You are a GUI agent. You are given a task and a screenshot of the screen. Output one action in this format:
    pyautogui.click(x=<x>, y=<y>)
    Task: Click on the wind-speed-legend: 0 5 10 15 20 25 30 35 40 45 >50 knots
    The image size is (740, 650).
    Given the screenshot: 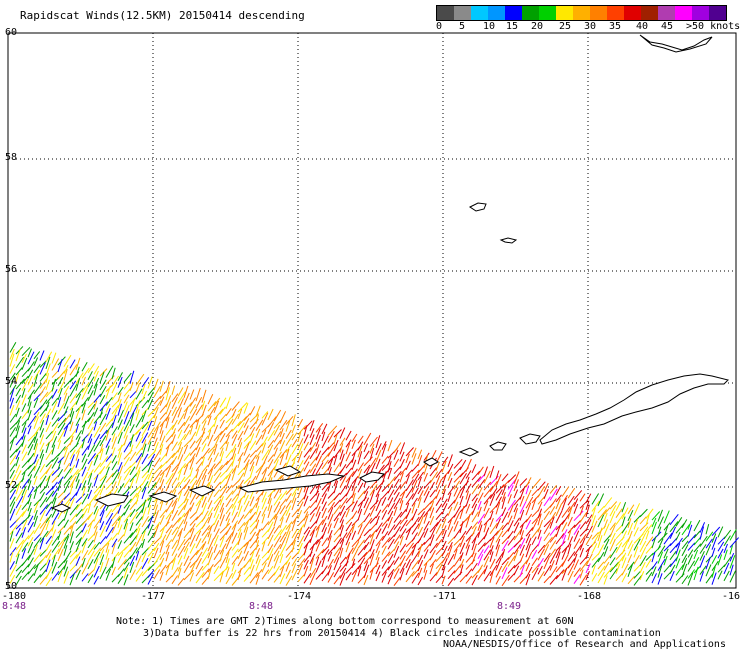 What is the action you would take?
    pyautogui.click(x=588, y=18)
    